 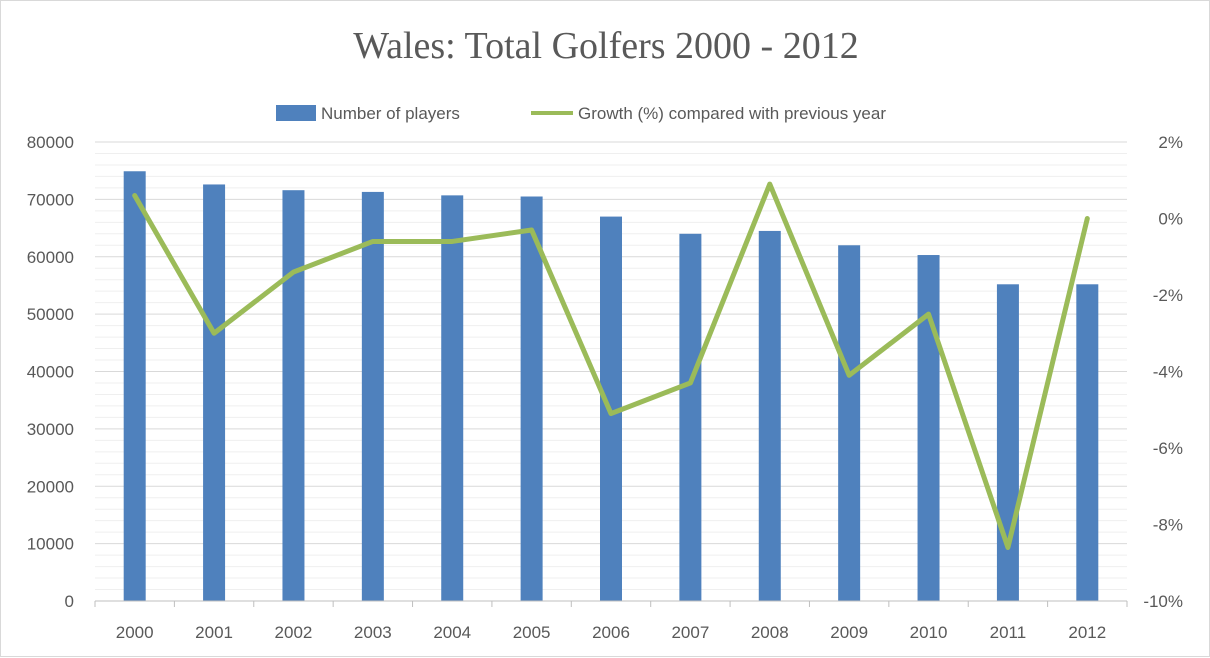 I want to click on y-left-tick-label: 0, so click(x=69, y=601).